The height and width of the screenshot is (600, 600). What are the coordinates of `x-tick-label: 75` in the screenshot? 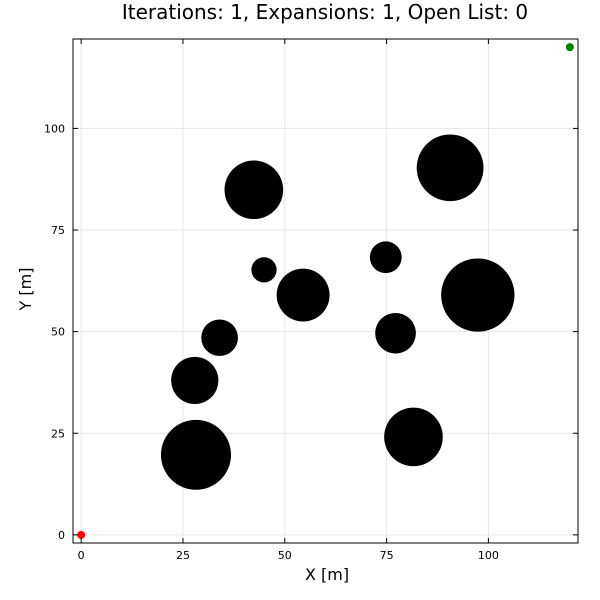 It's located at (387, 555).